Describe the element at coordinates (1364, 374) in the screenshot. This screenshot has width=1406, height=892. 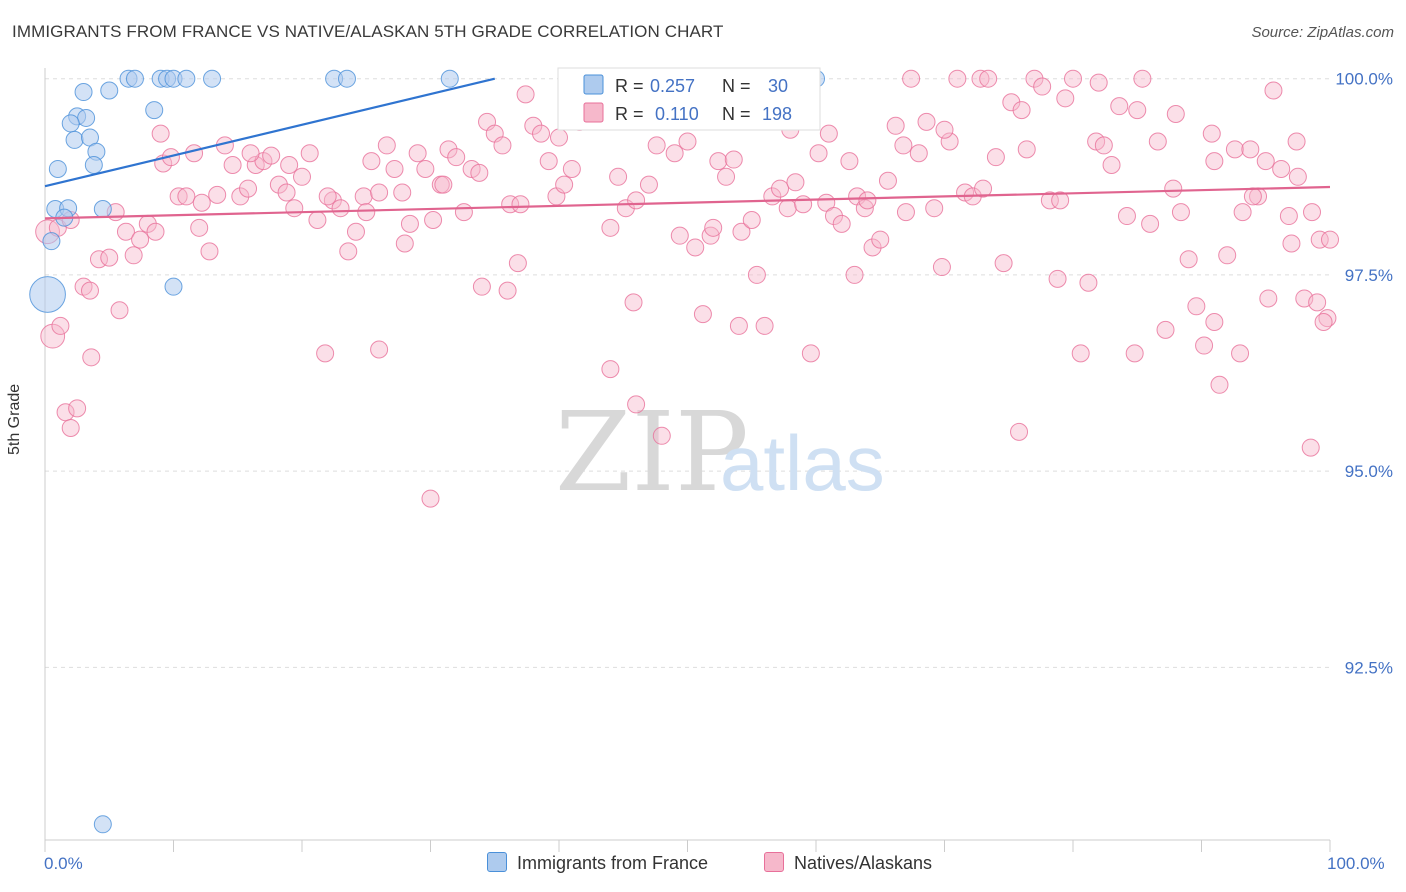
I see `y-tick-labels: 100.0% 97.5% 95.0% 92.5%` at that location.